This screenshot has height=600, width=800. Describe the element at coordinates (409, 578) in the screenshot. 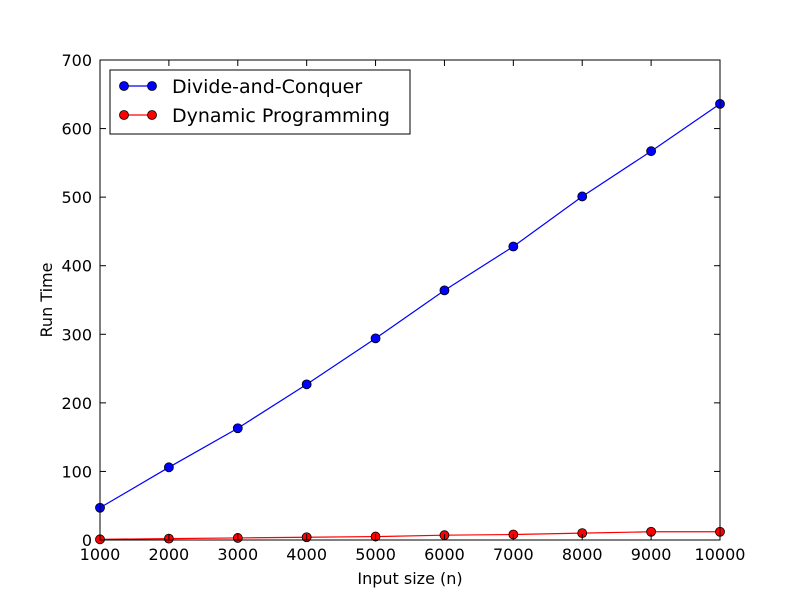

I see `x-axis-label: Input size (n)` at that location.